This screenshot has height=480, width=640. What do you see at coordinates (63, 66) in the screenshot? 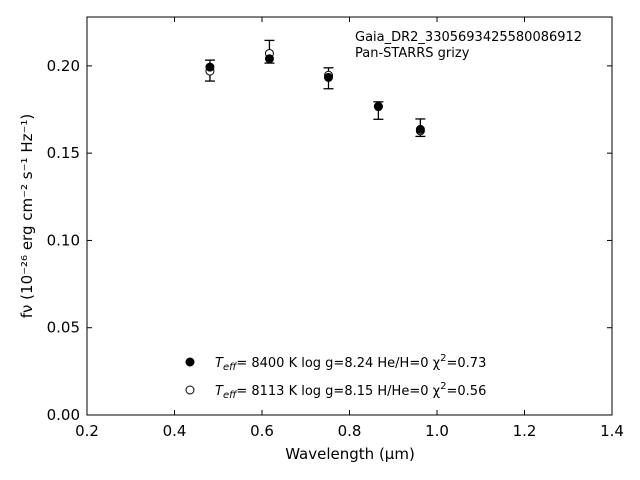
I see `y-tick-label: 0.20` at bounding box center [63, 66].